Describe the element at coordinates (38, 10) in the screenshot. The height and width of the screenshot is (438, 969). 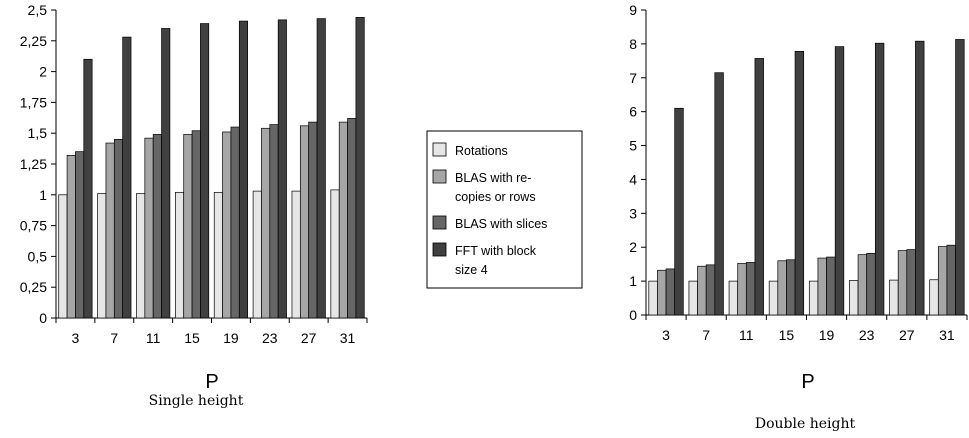
I see `y-tick-label: 2,5` at that location.